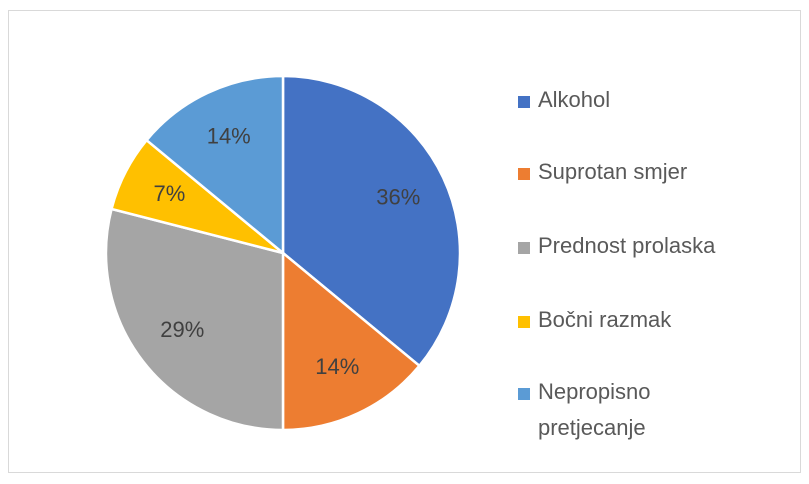  Describe the element at coordinates (398, 197) in the screenshot. I see `data-label: 36%` at that location.